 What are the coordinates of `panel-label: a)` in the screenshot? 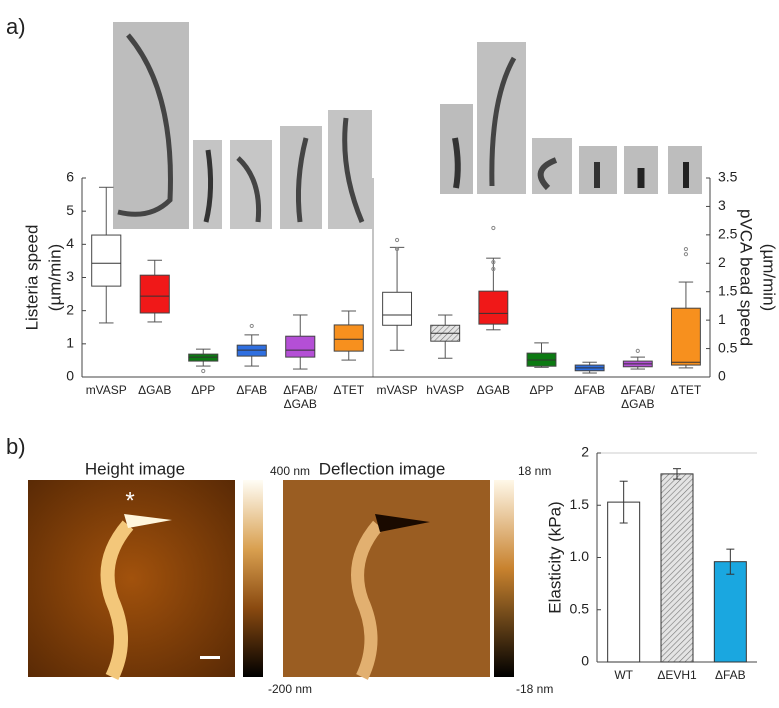 It's located at (16, 26).